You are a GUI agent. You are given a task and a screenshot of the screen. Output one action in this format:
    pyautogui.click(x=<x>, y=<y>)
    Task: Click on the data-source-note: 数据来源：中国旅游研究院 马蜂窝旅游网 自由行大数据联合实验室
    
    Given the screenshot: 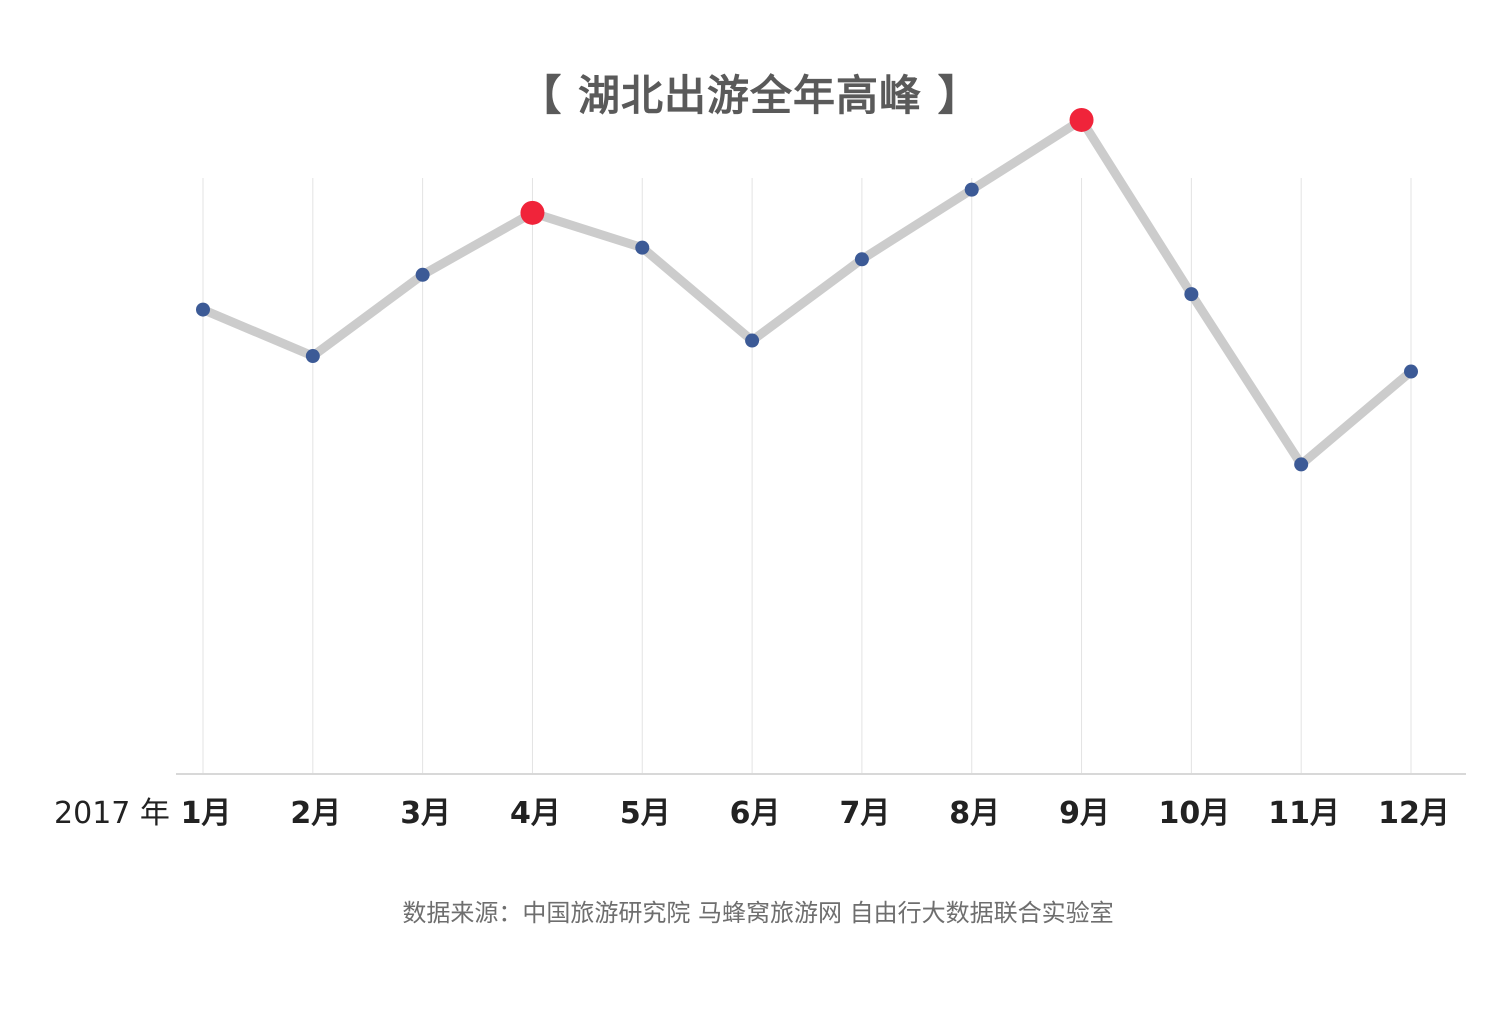 What is the action you would take?
    pyautogui.click(x=758, y=913)
    